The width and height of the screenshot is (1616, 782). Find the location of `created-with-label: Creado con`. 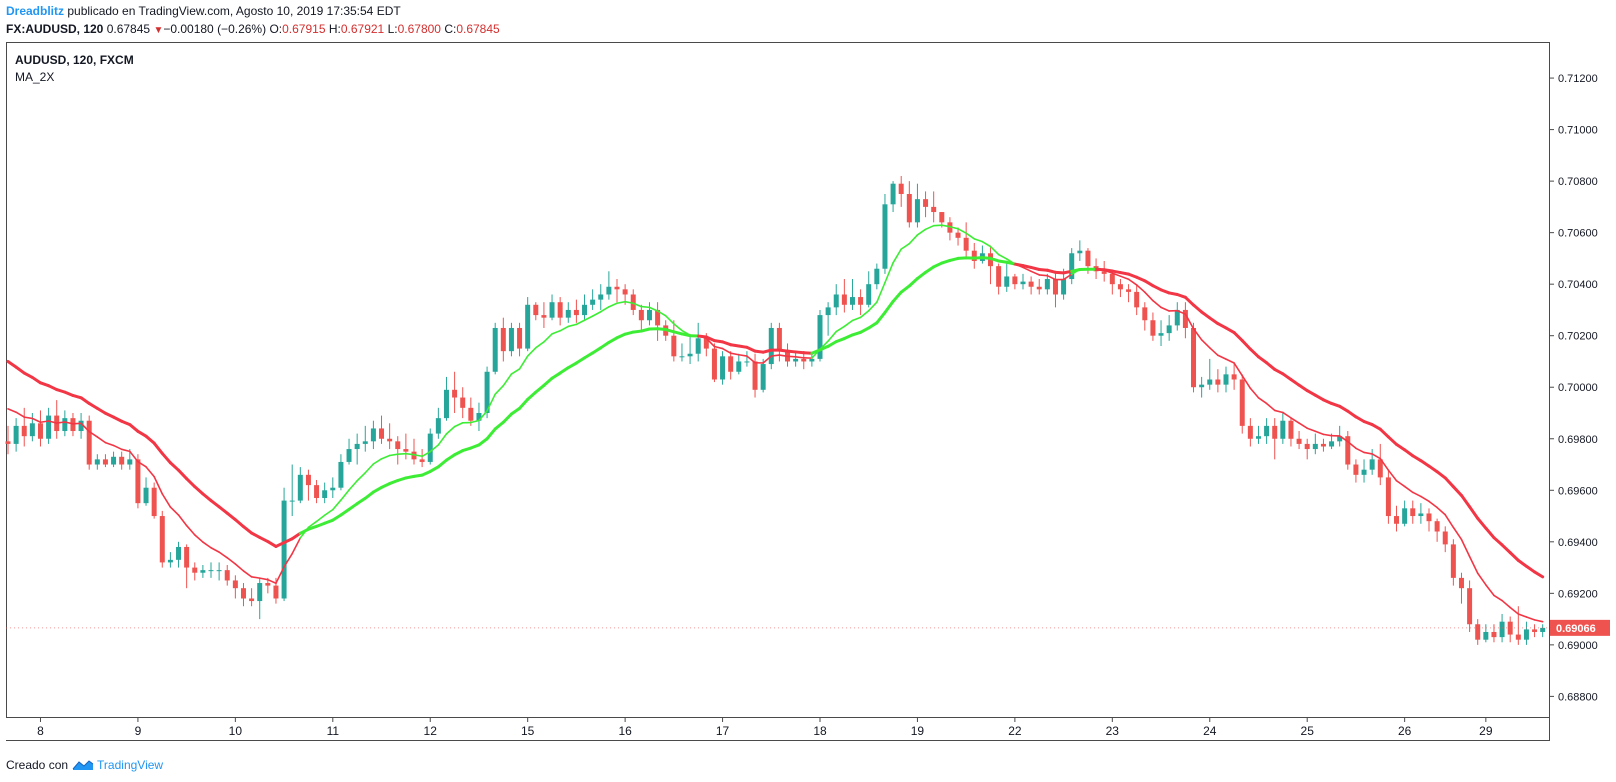

created-with-label: Creado con is located at coordinates (37, 765).